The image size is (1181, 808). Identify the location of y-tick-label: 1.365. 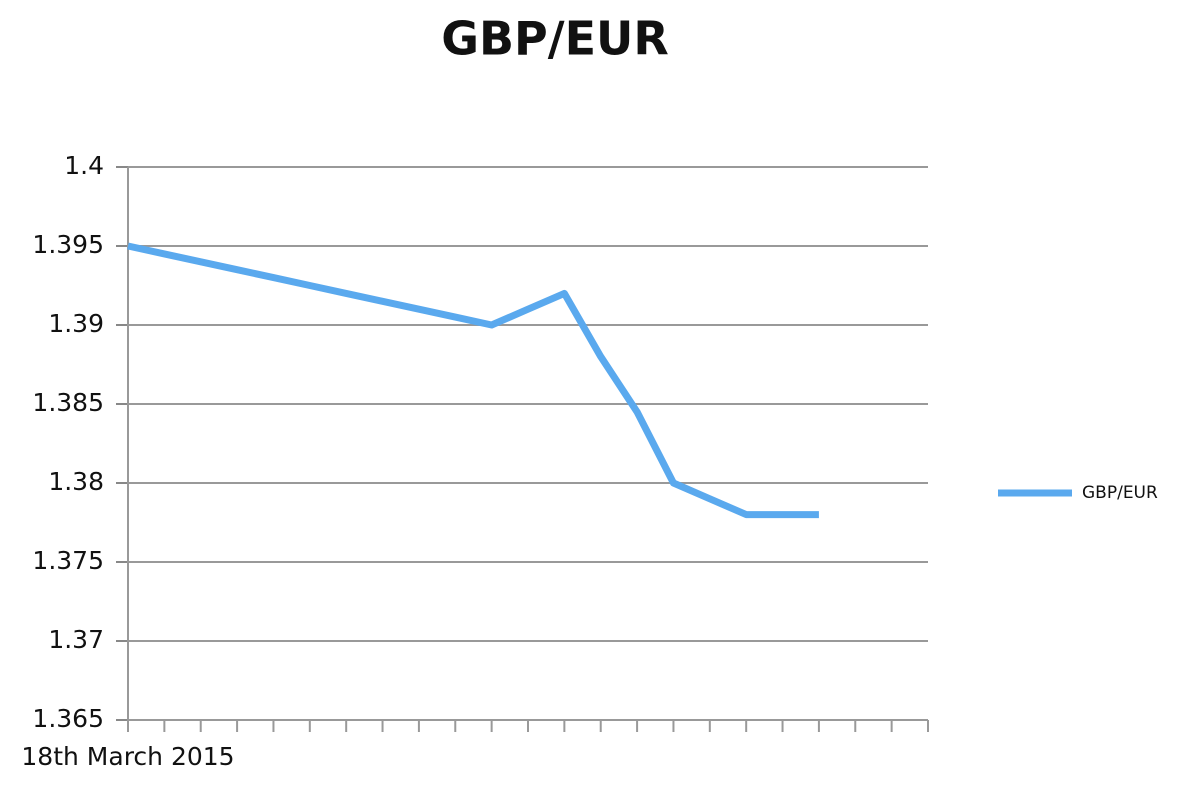
(68, 718).